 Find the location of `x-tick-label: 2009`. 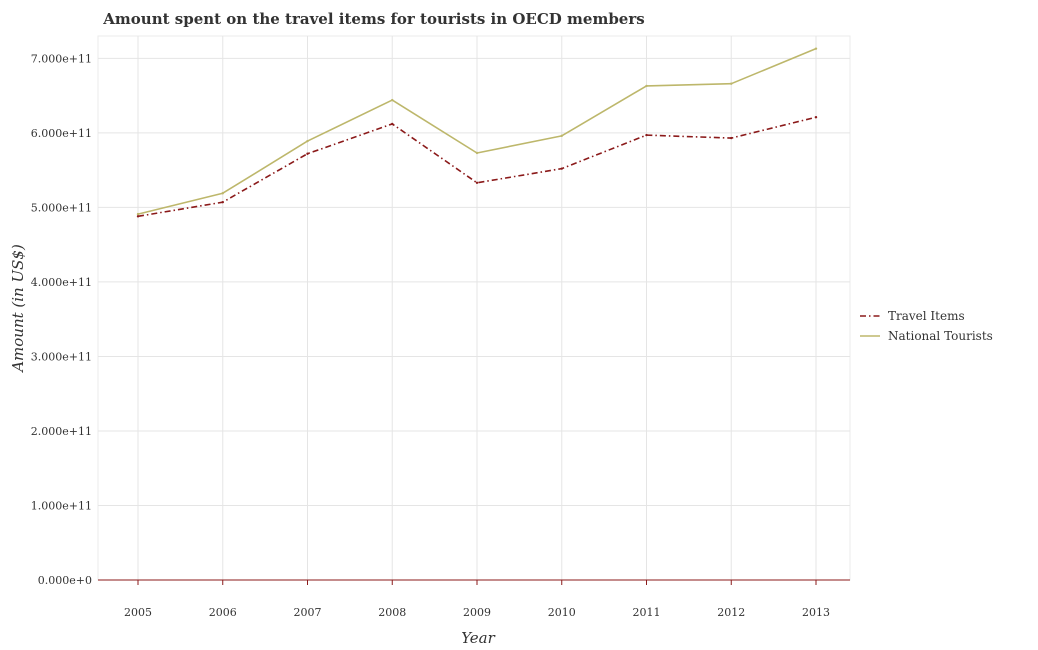

x-tick-label: 2009 is located at coordinates (477, 612).